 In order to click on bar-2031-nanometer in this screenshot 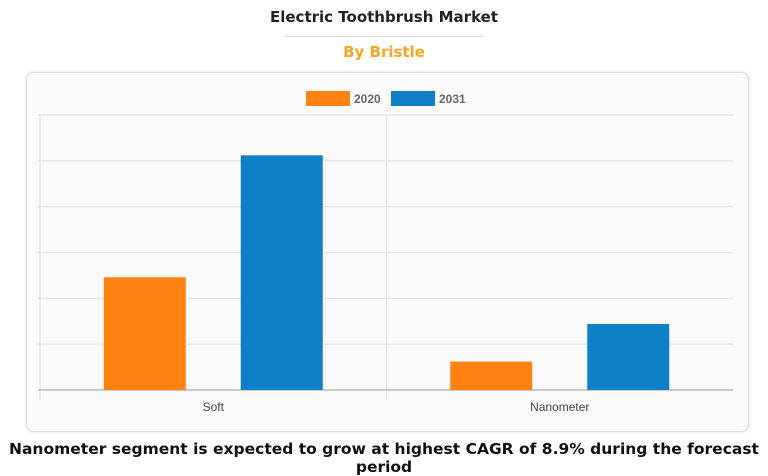, I will do `click(628, 357)`.